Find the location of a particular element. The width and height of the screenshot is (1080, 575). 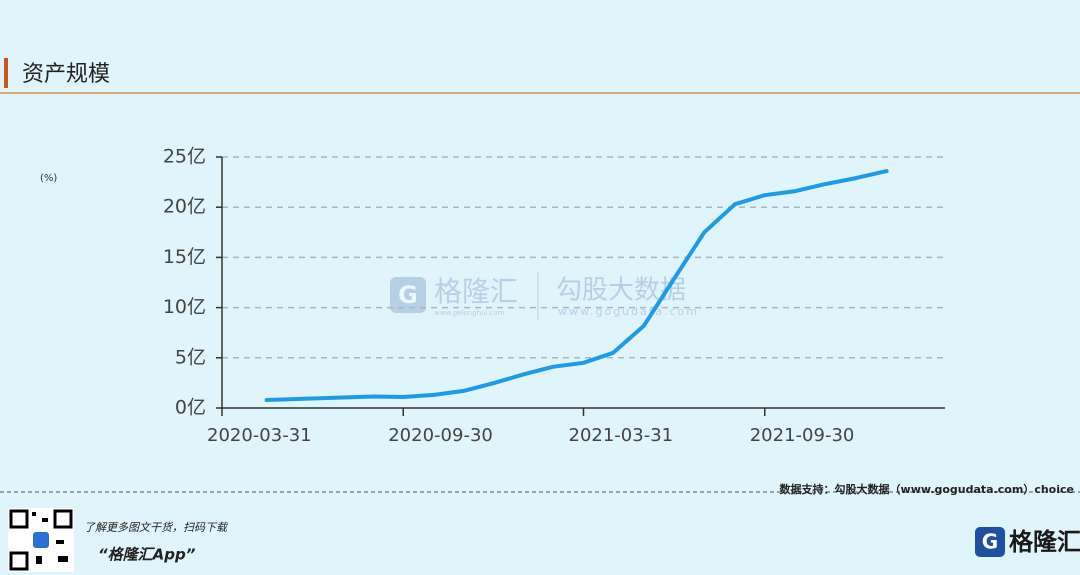

qr-logo is located at coordinates (41, 540).